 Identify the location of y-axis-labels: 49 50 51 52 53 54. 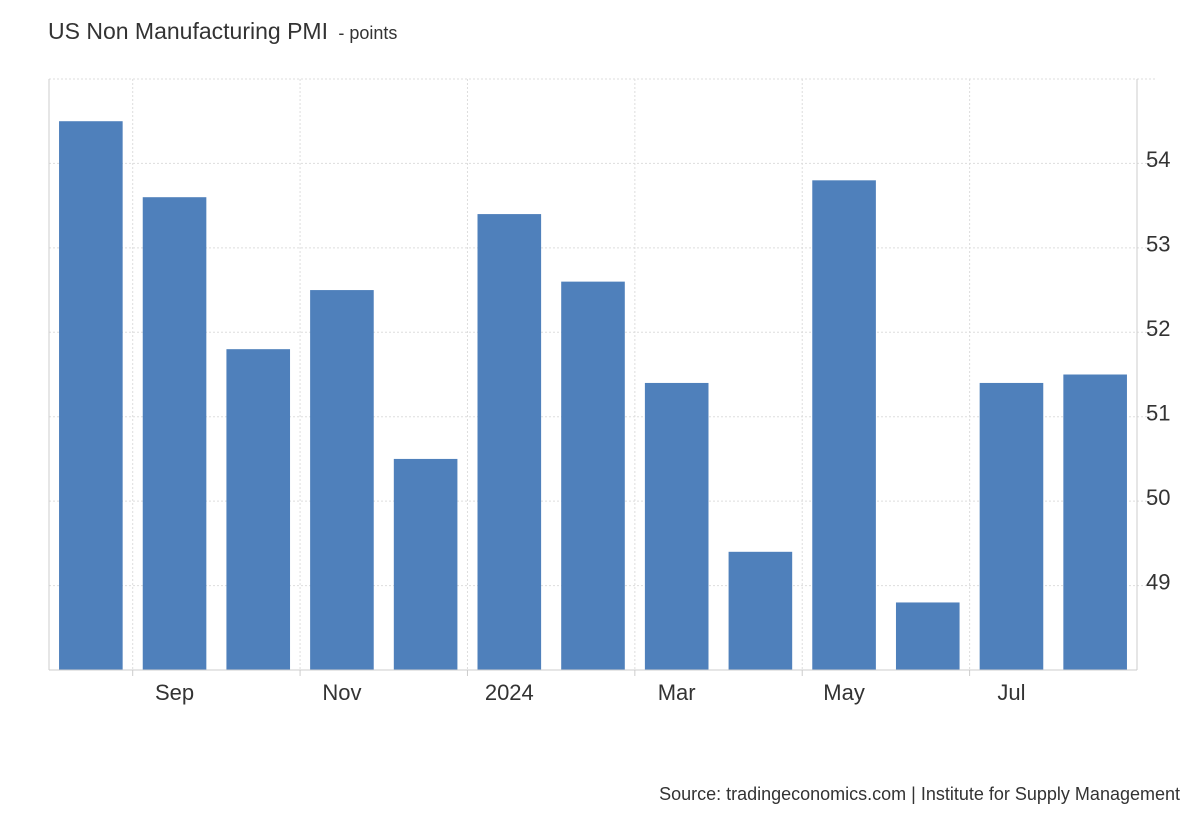
(1158, 370).